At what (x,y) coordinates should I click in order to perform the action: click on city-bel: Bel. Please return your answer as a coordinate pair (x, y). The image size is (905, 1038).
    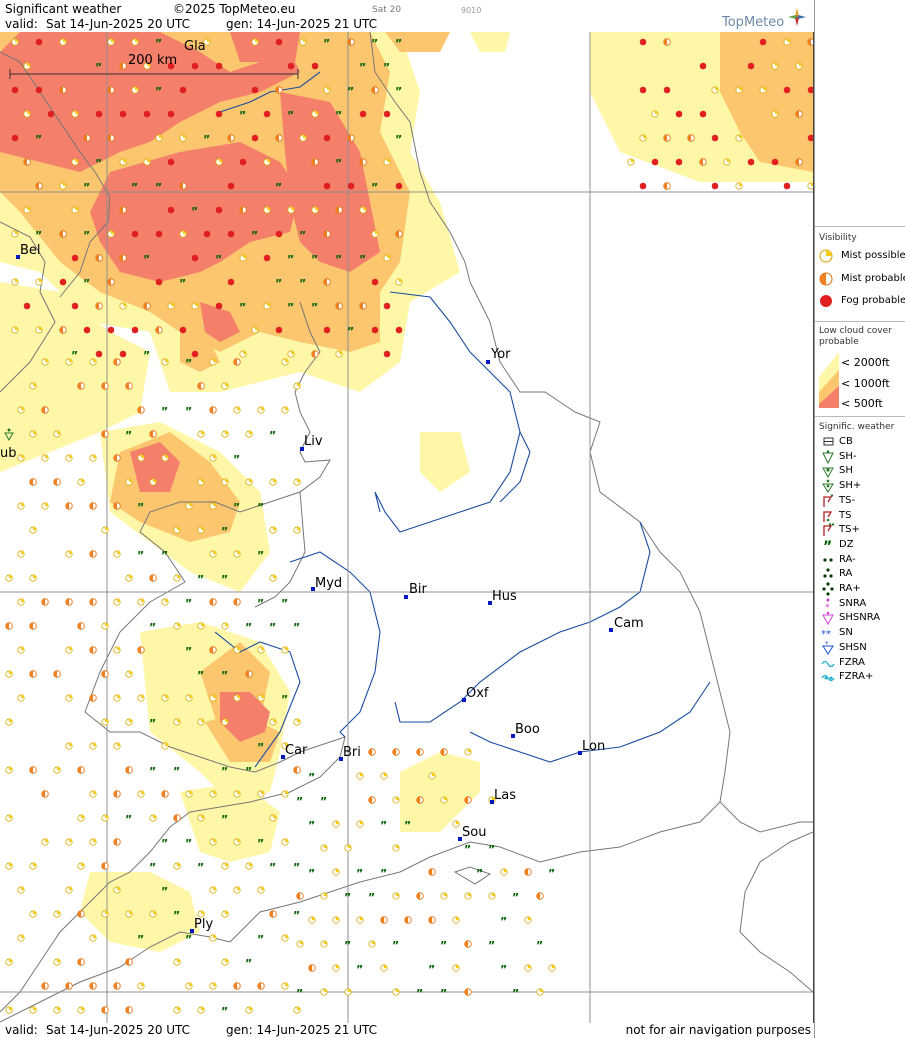
    Looking at the image, I should click on (28, 251).